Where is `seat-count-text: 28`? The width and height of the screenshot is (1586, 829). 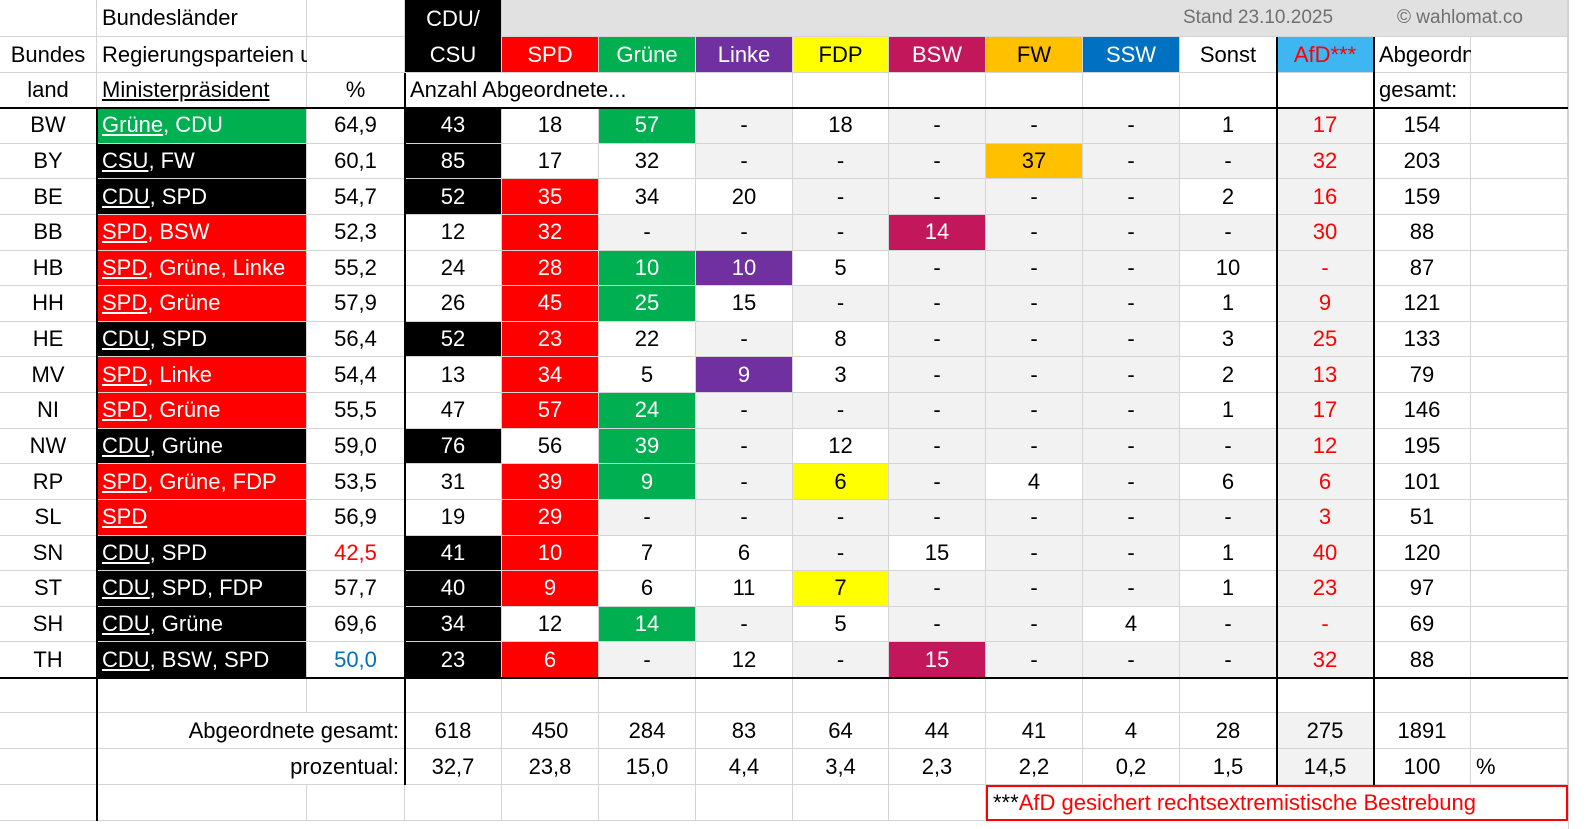
seat-count-text: 28 is located at coordinates (550, 267).